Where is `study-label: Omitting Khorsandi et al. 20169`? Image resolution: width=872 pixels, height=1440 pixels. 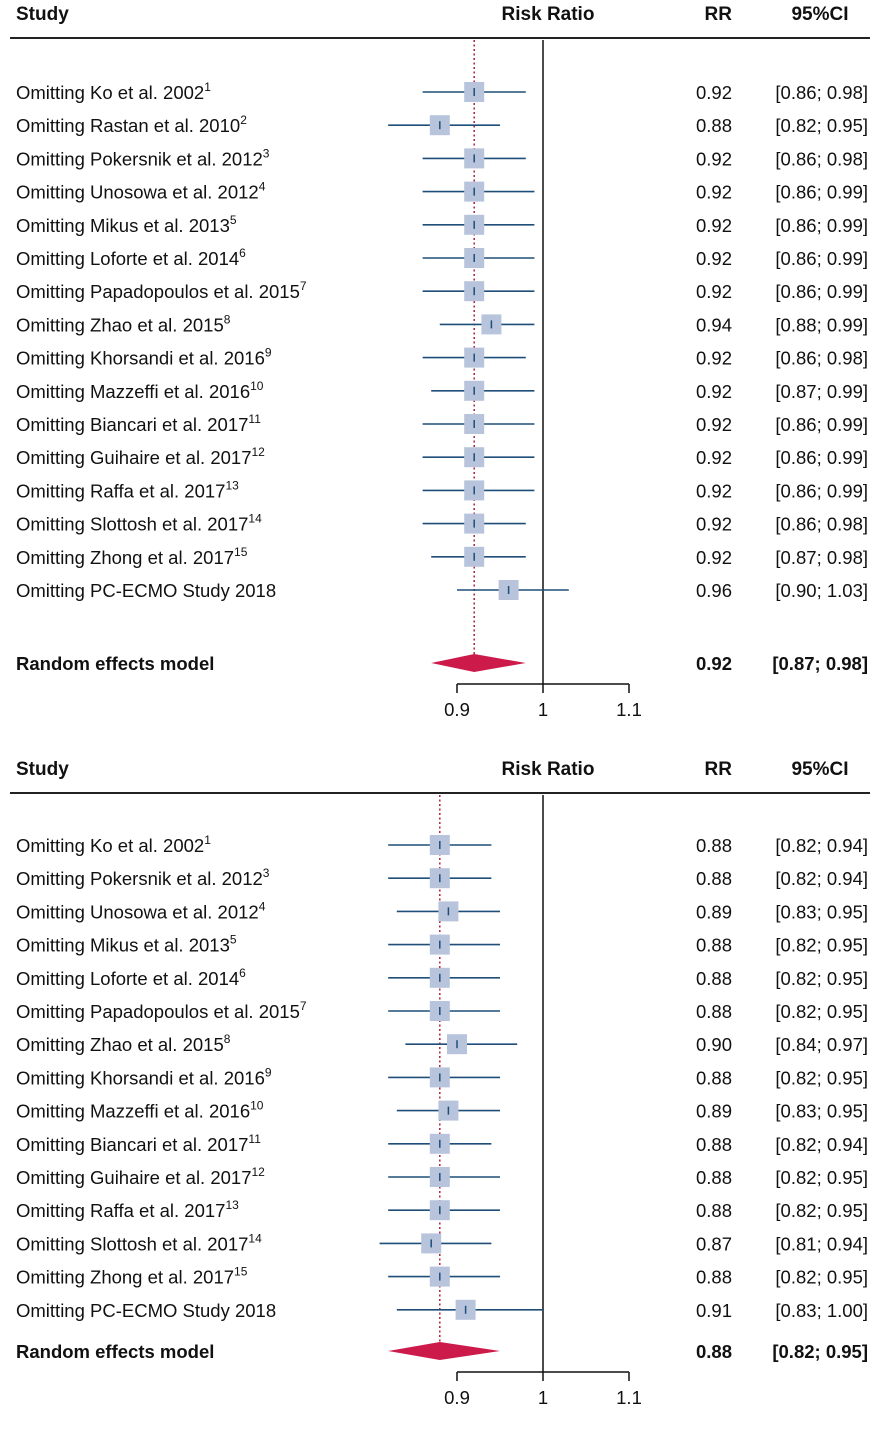 study-label: Omitting Khorsandi et al. 20169 is located at coordinates (144, 357).